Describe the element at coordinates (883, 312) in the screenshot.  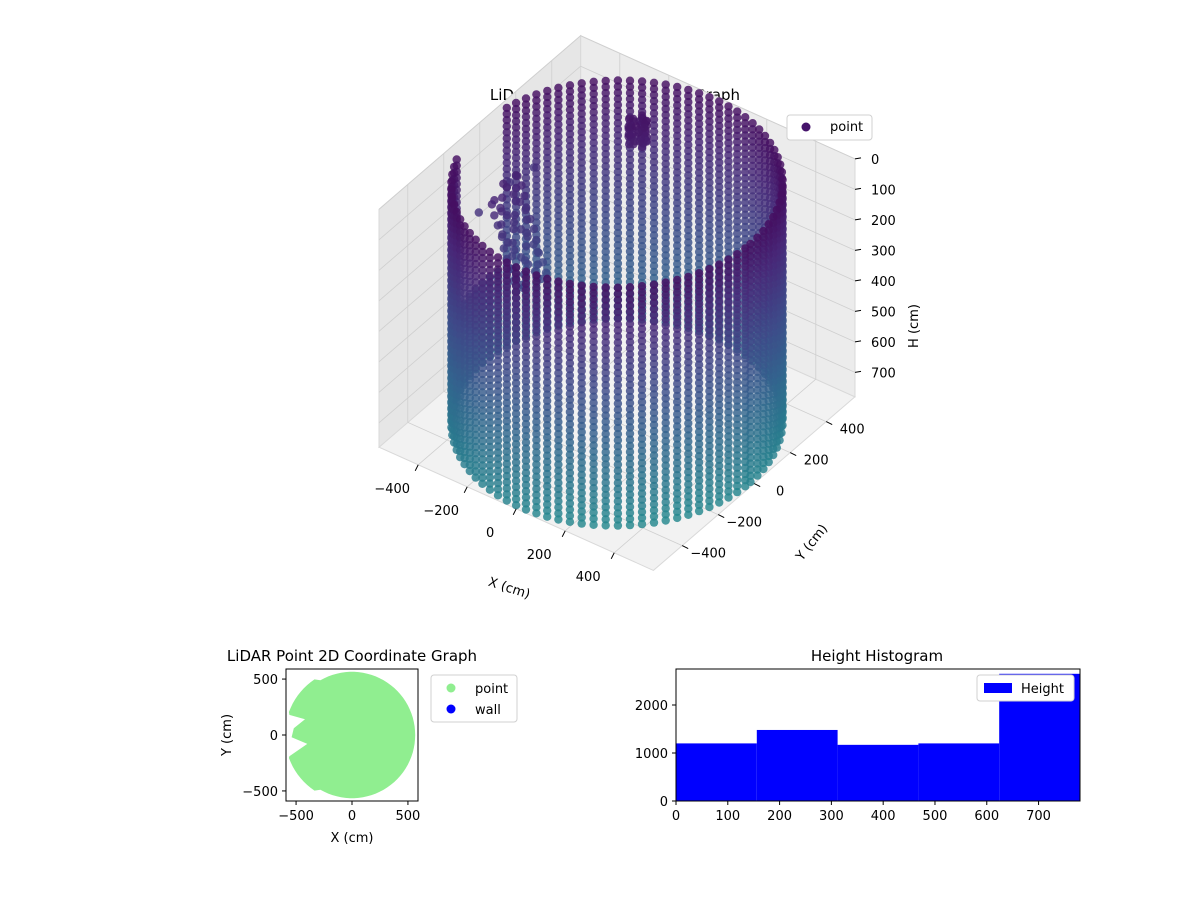
I see `z-tick-label: 500` at that location.